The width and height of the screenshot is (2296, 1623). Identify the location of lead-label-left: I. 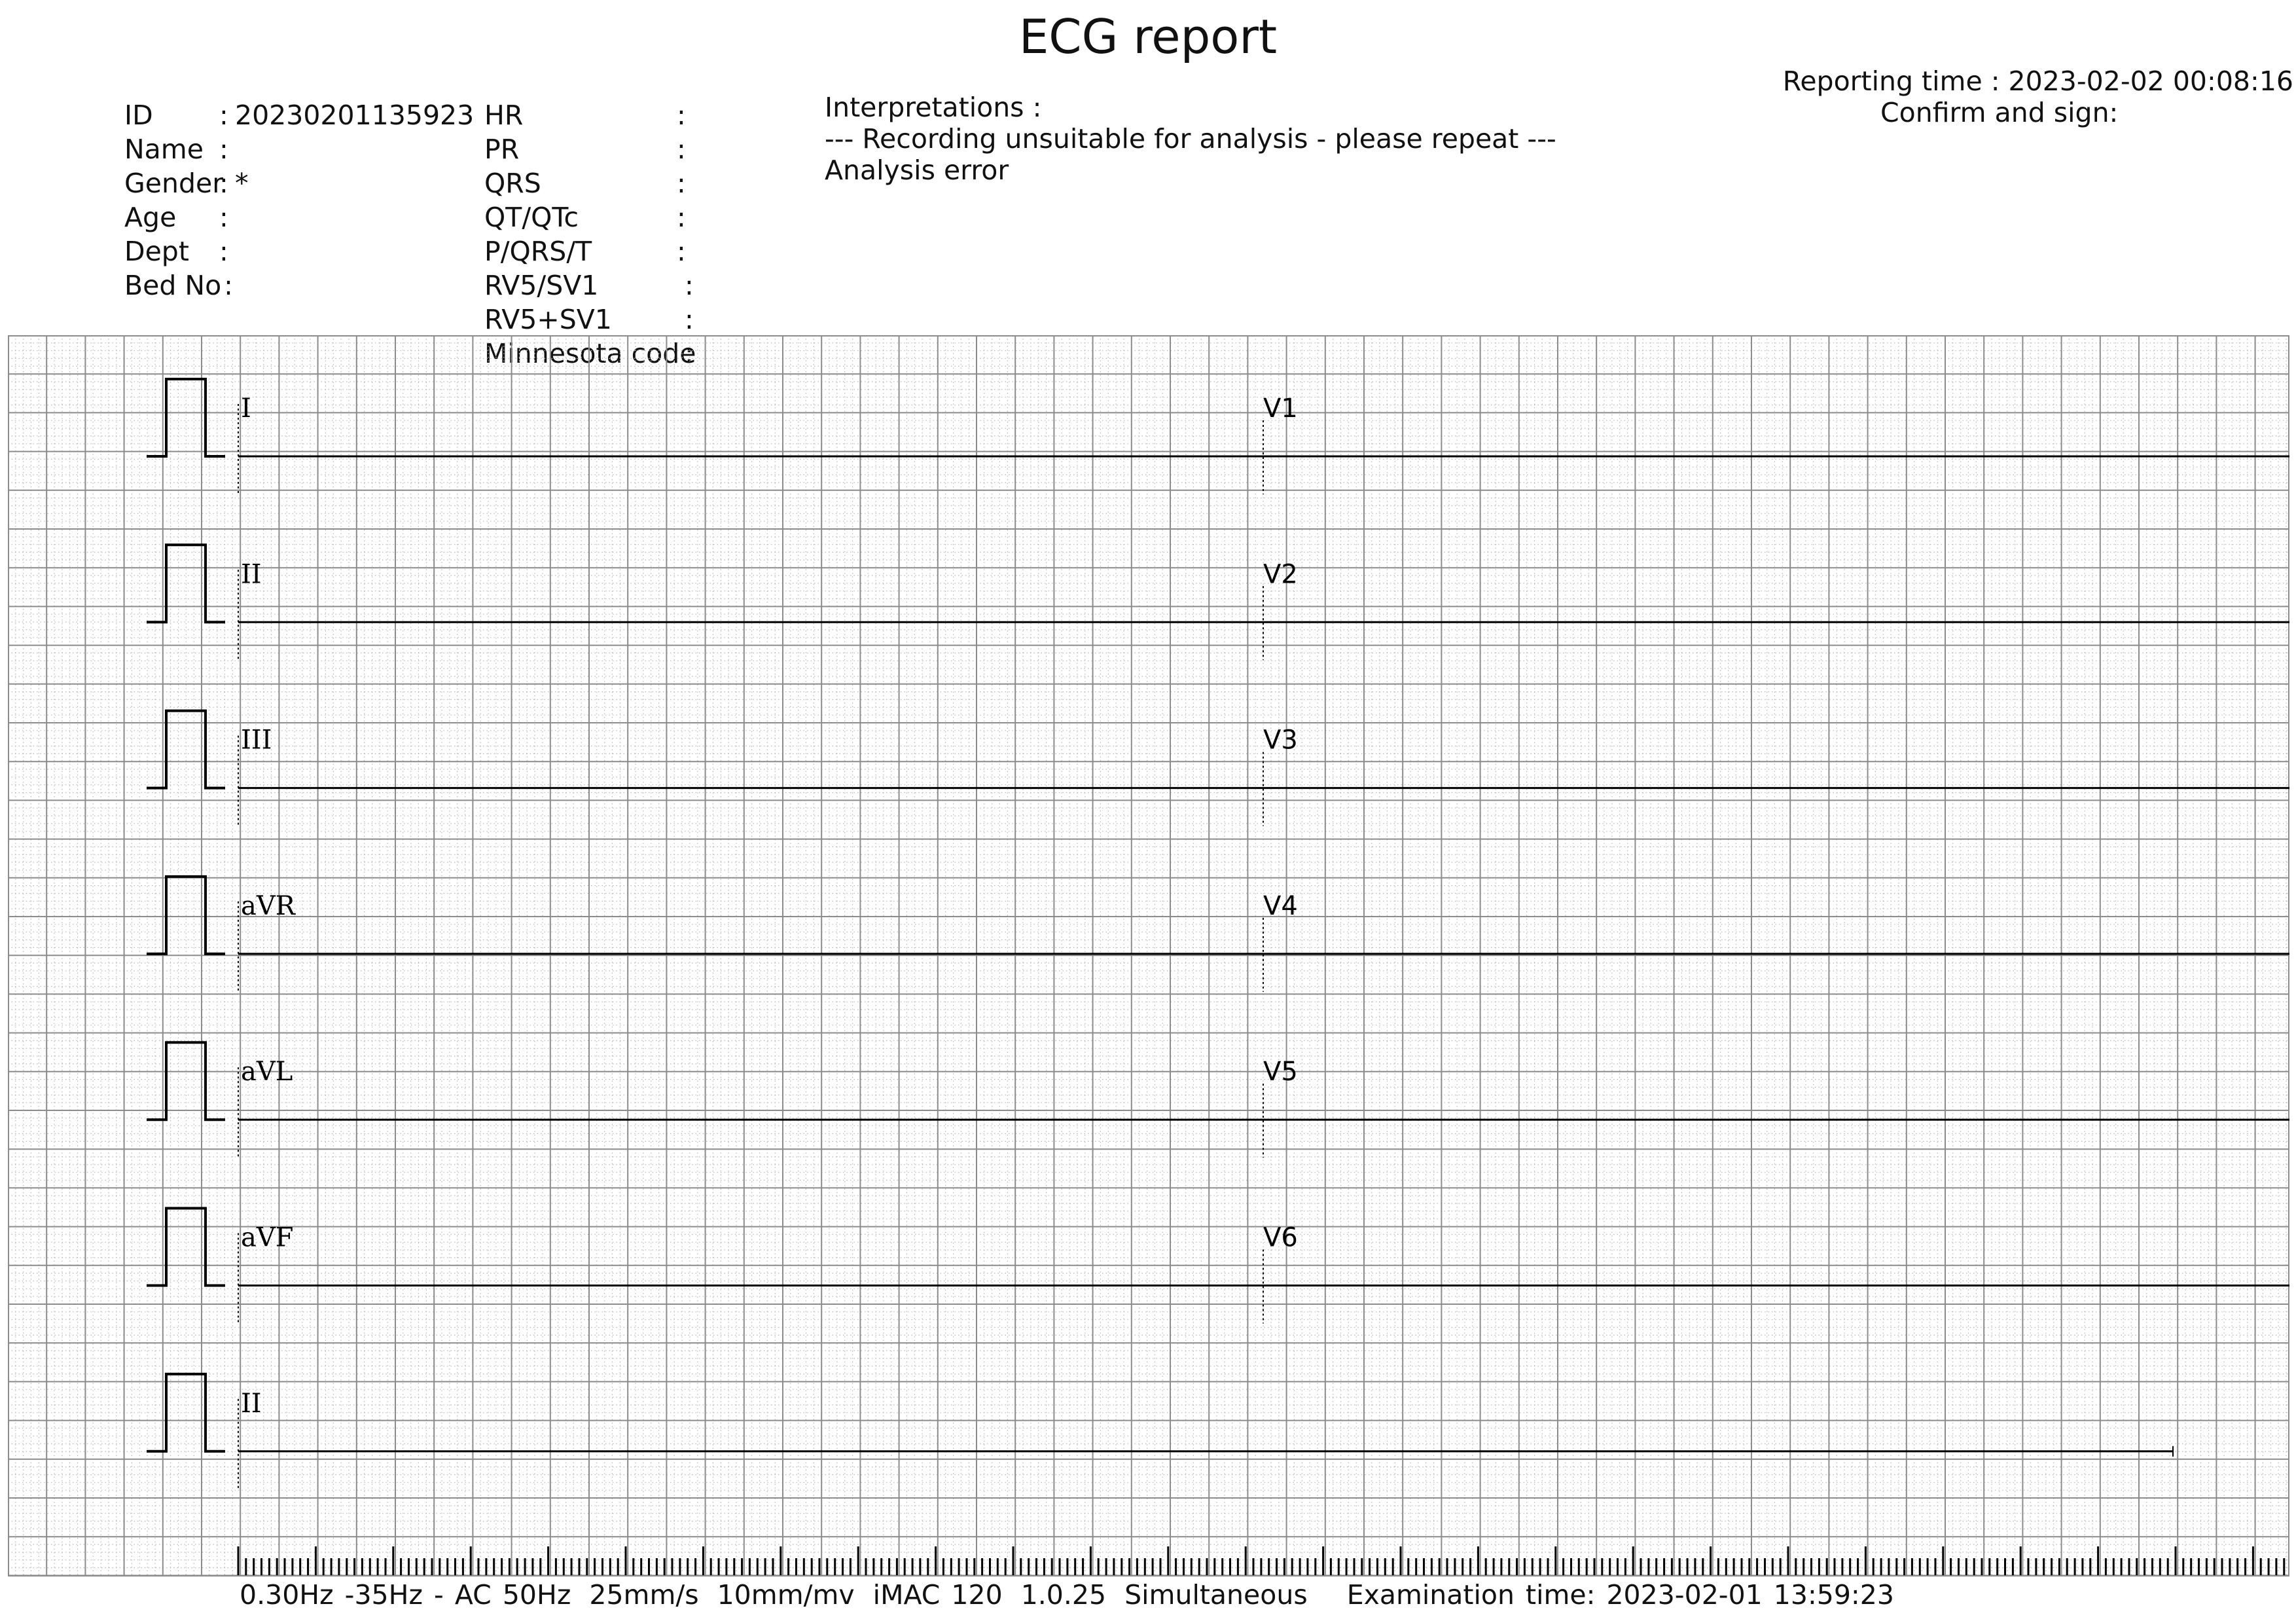
(246, 408).